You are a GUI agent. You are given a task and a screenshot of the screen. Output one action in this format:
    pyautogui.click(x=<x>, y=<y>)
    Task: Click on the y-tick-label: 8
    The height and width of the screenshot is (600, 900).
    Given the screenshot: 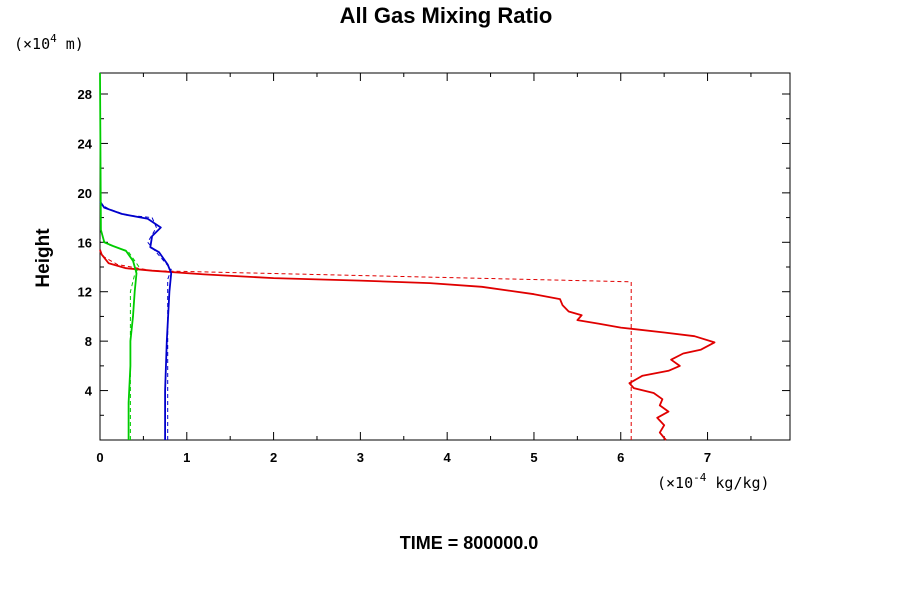 What is the action you would take?
    pyautogui.click(x=88, y=341)
    